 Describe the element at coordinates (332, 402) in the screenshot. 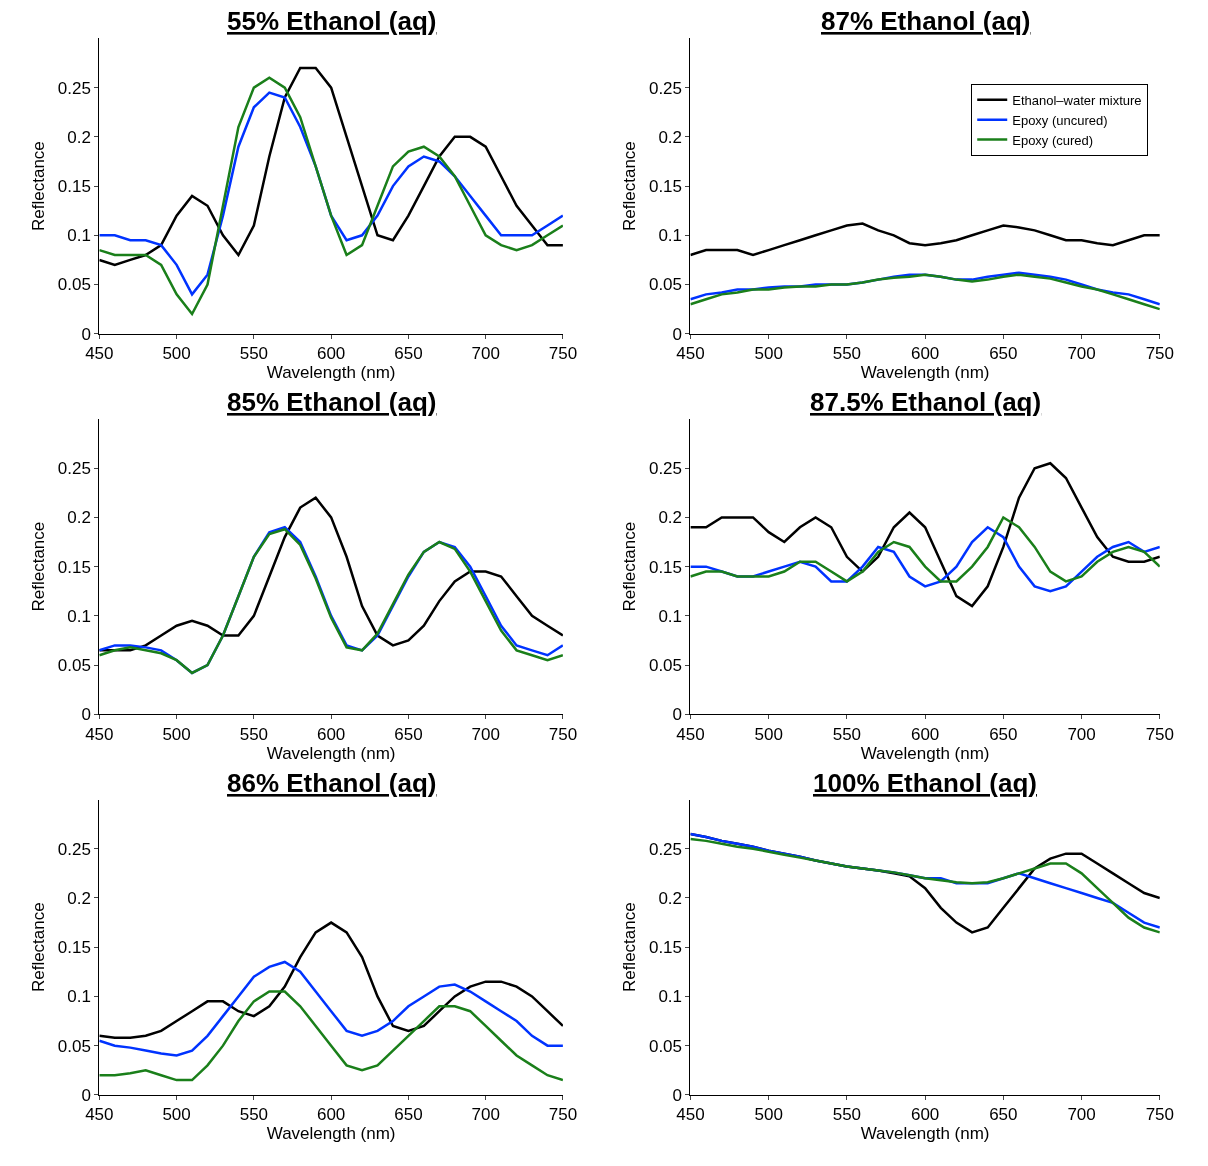

I see `chart-title: 85% Ethanol (aq)` at that location.